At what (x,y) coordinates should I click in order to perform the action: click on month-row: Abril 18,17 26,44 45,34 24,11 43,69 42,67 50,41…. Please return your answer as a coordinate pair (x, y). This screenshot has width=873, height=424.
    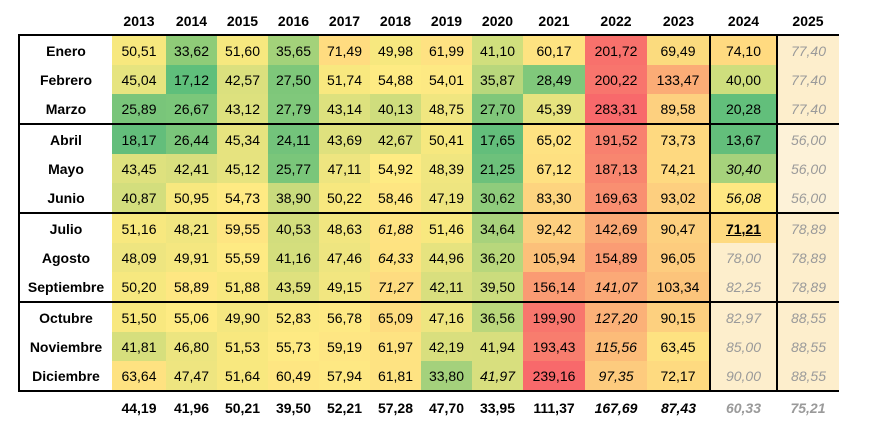
    Looking at the image, I should click on (428, 138).